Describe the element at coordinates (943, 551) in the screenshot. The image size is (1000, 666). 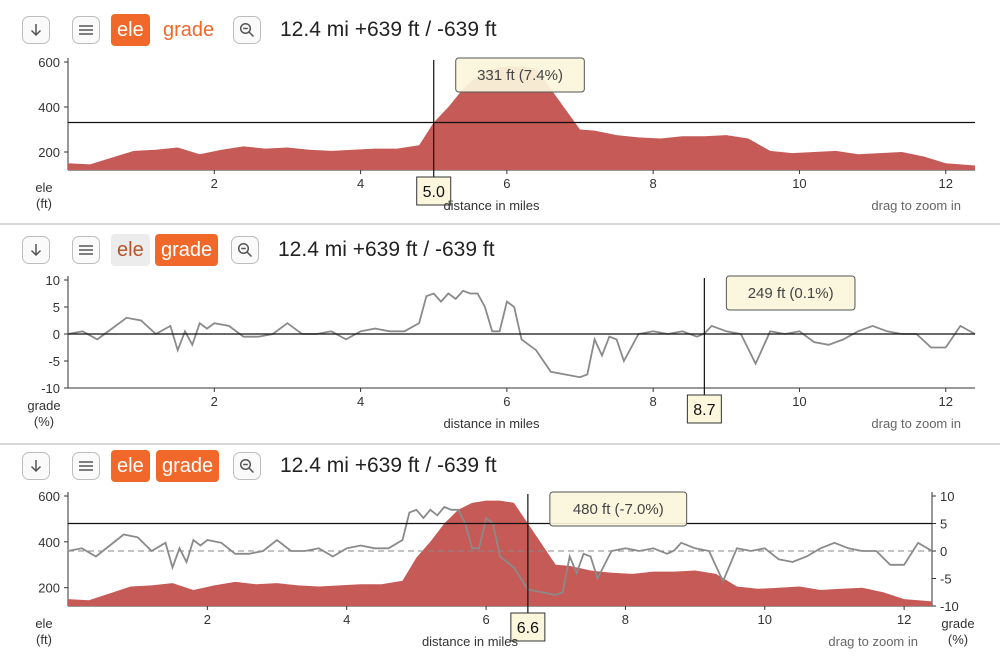
I see `y2-tick-label: 0` at that location.